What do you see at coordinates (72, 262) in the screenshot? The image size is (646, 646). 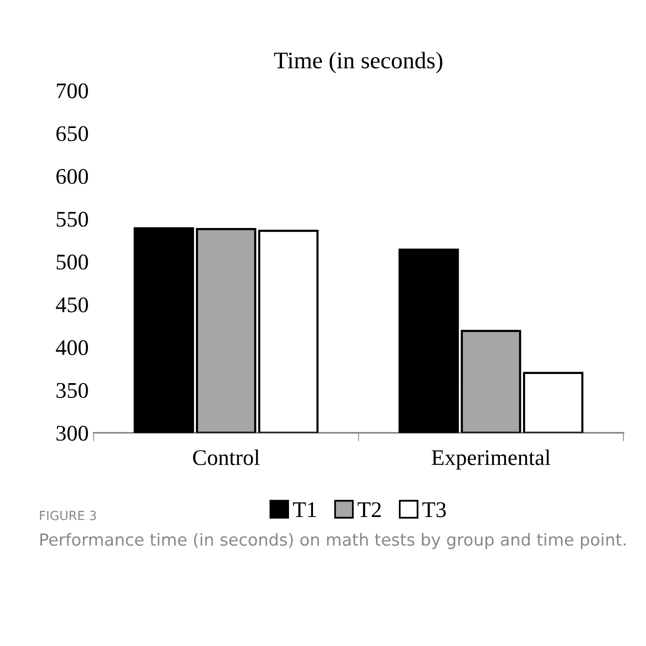 I see `y-tick-label: 500` at bounding box center [72, 262].